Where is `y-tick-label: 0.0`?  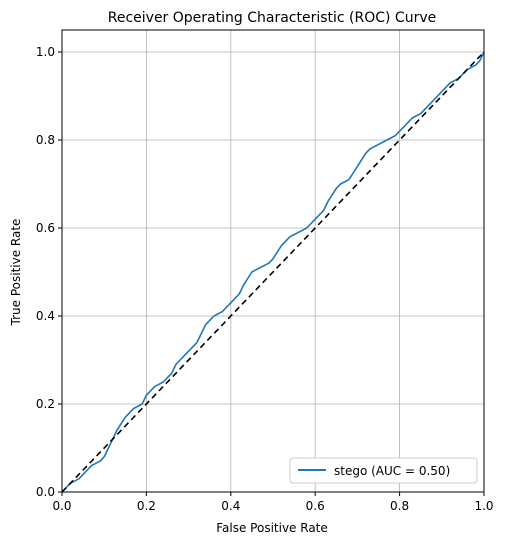
y-tick-label: 0.0 is located at coordinates (45, 492).